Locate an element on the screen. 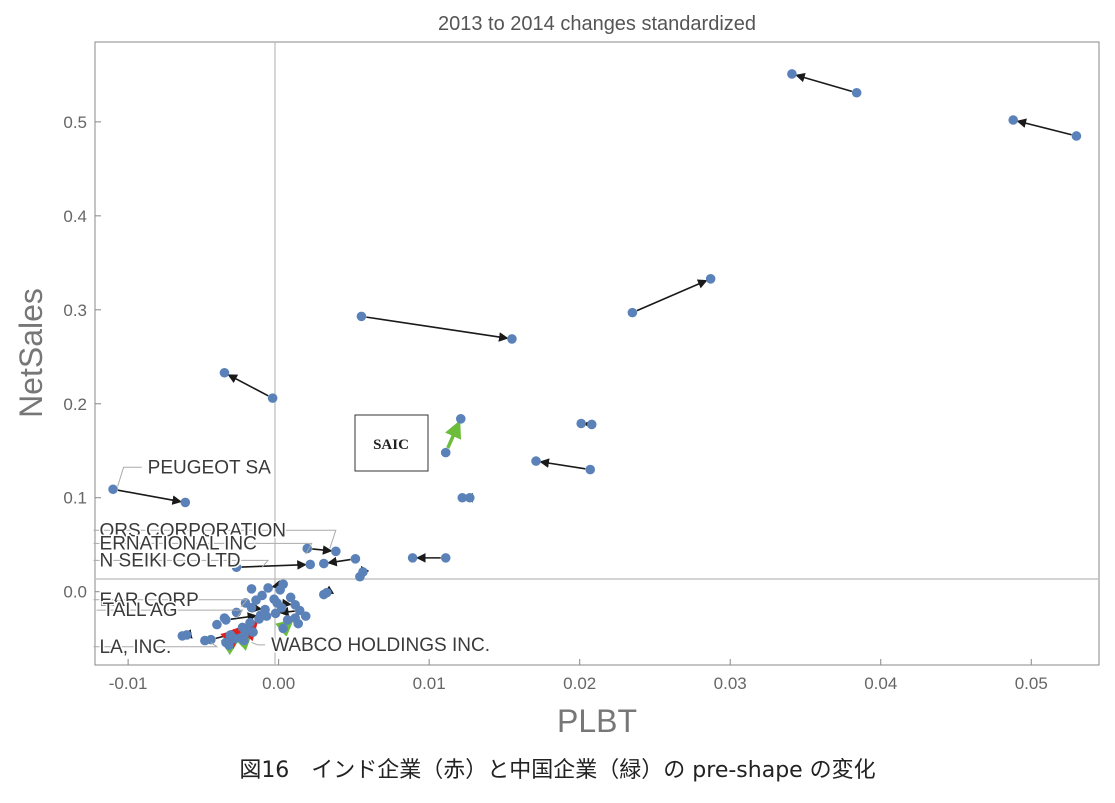 Image resolution: width=1115 pixels, height=803 pixels. y-axis-ticks: 0.0 0.1 0.2 0.3 0.4 0.5 is located at coordinates (82, 357).